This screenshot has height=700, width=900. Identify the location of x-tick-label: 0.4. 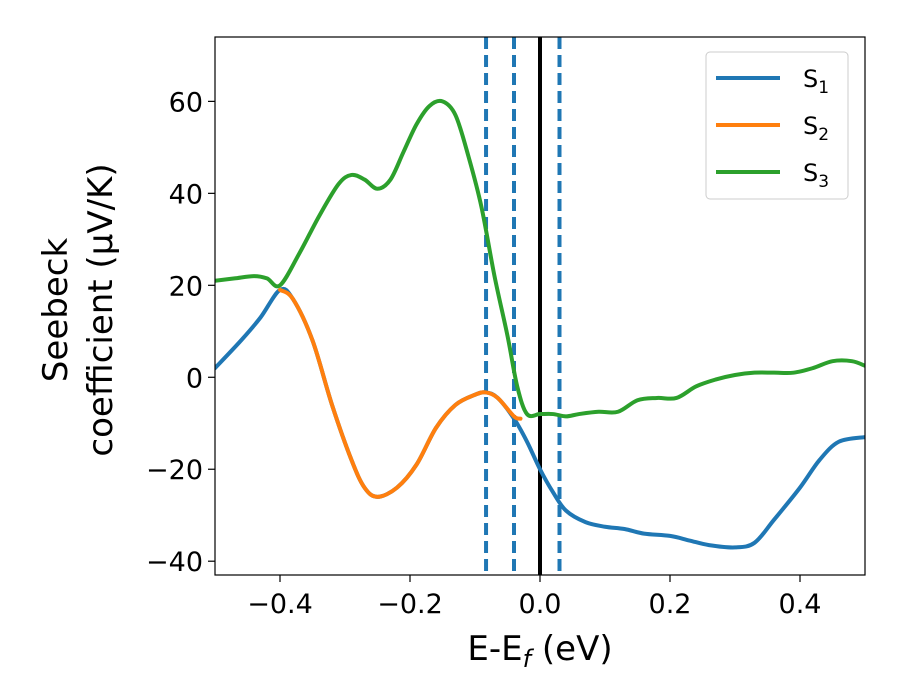
(800, 604).